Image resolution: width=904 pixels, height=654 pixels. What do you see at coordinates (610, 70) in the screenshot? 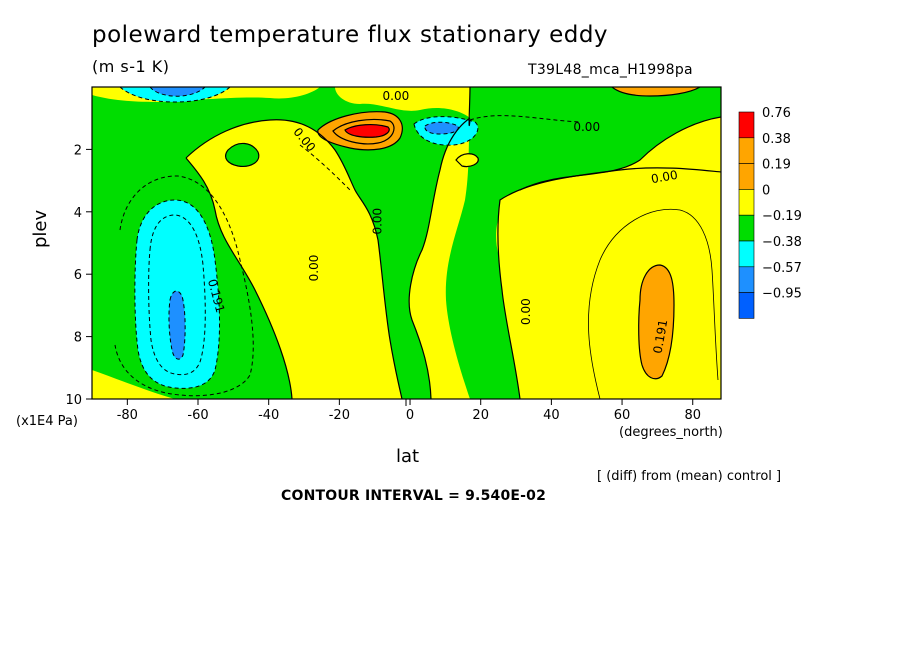
I see `run-id-label: T39L48_mca_H1998pa` at bounding box center [610, 70].